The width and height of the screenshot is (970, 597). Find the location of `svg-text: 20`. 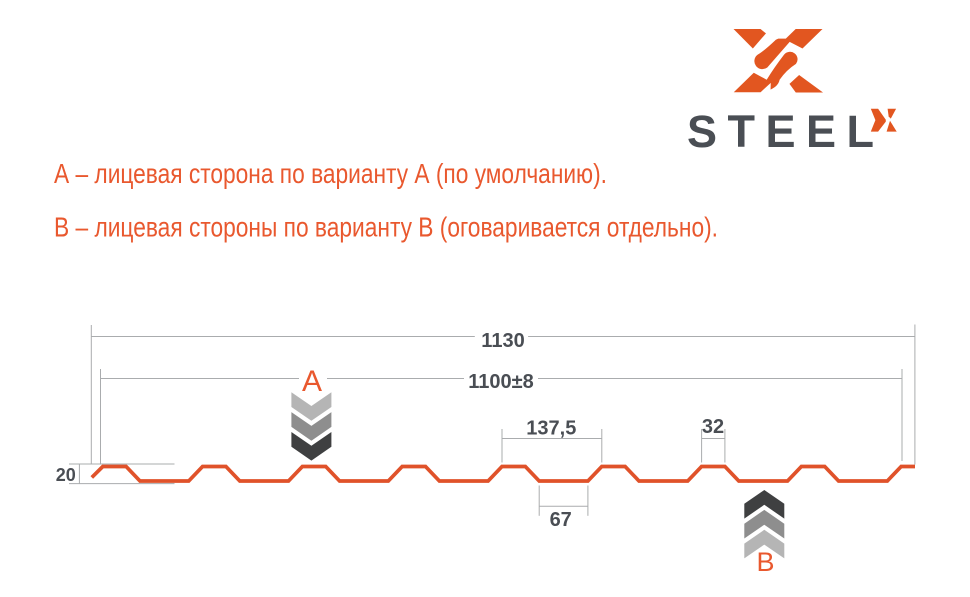

svg-text: 20 is located at coordinates (66, 475).